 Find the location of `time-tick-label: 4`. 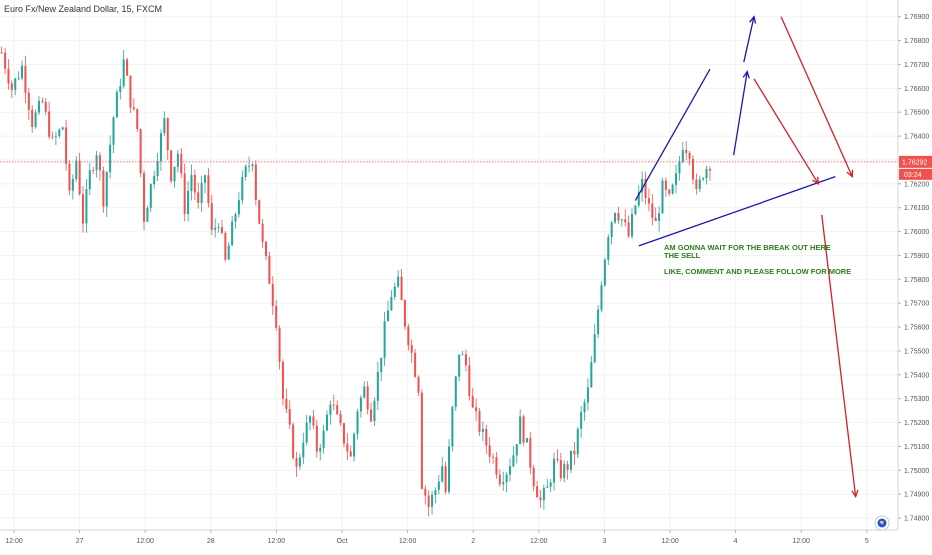

time-tick-label: 4 is located at coordinates (736, 541).